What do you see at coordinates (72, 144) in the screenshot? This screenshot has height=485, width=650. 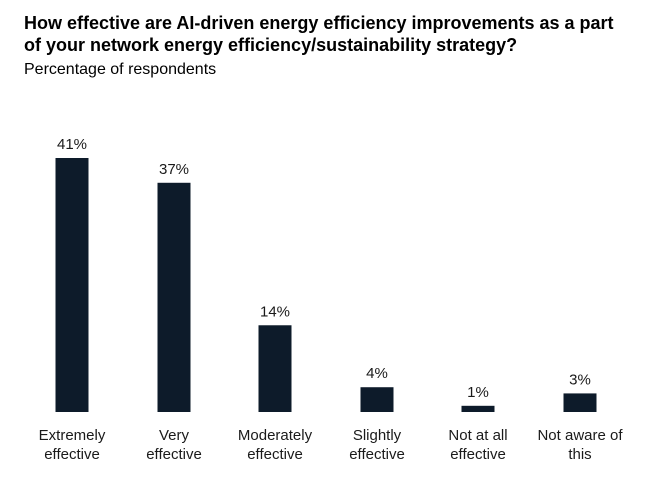 I see `data-label-0: 41%` at bounding box center [72, 144].